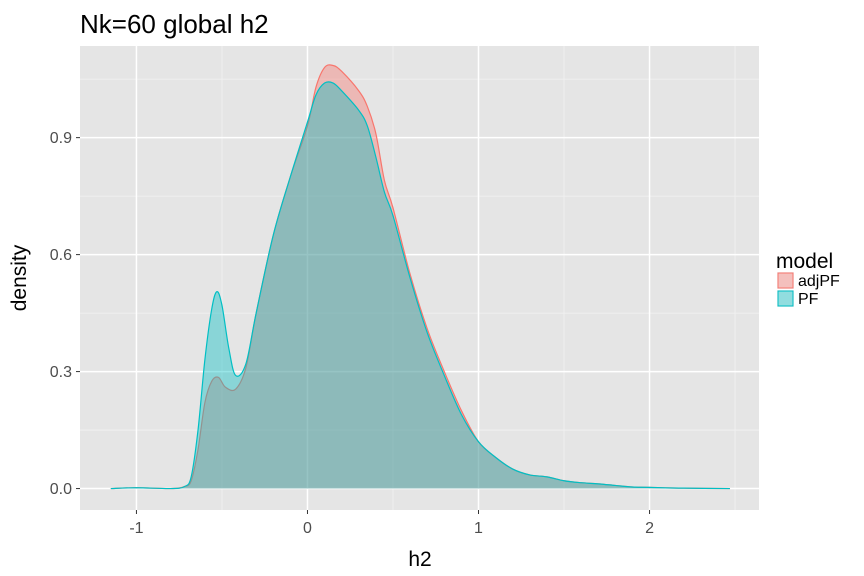 The image size is (864, 576). Describe the element at coordinates (61, 372) in the screenshot. I see `y-tick-label: 0.3` at that location.